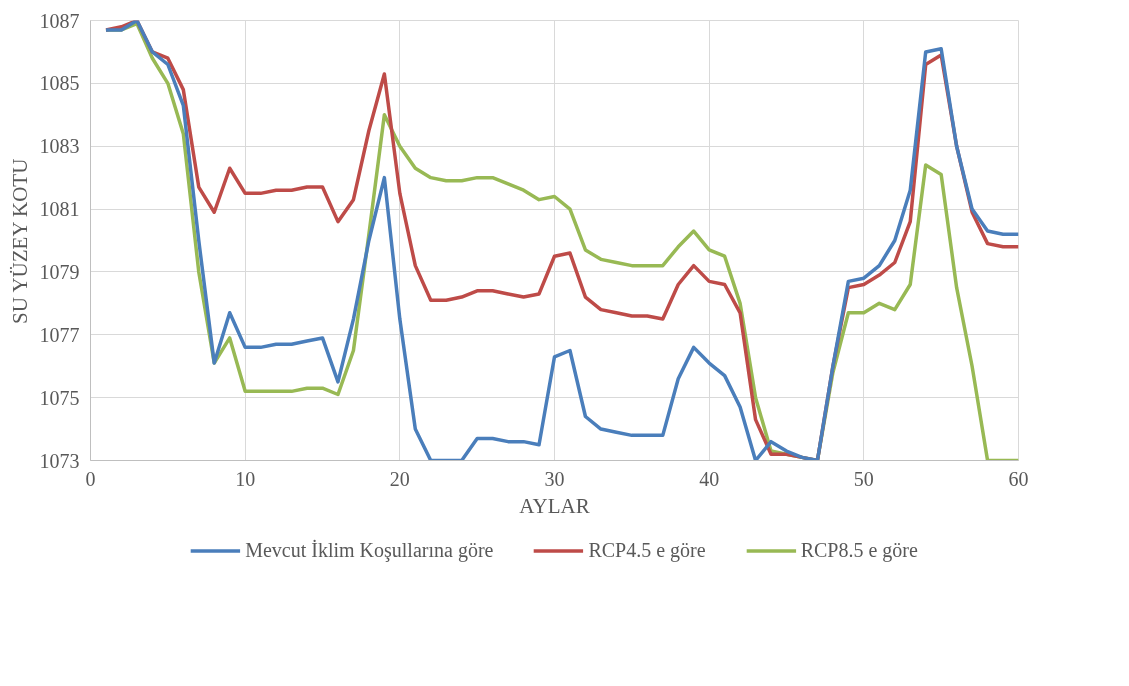  Describe the element at coordinates (554, 478) in the screenshot. I see `x-tick-label: 30` at that location.